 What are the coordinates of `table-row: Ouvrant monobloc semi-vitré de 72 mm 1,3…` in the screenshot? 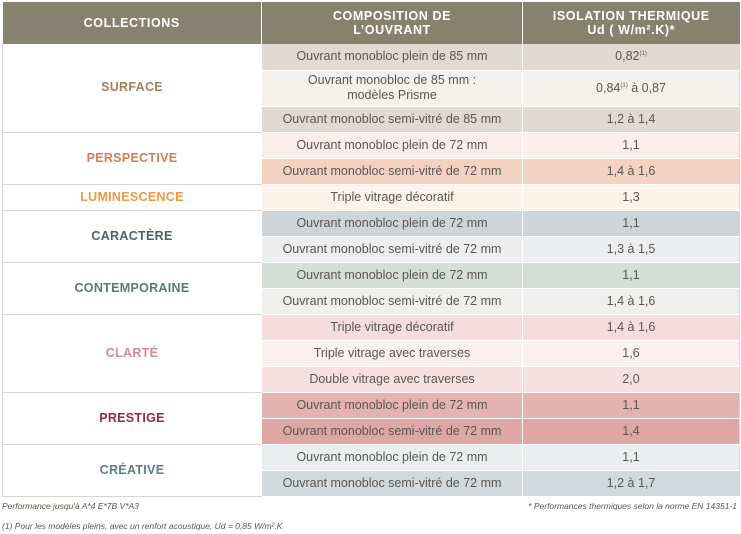 It's located at (371, 249).